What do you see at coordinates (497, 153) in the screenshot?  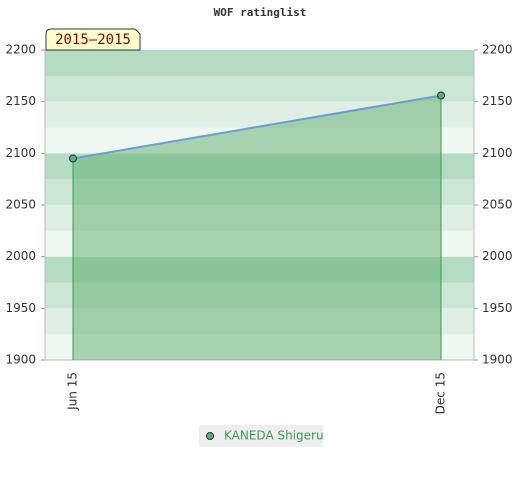 I see `y2-tick-label: 2100` at bounding box center [497, 153].